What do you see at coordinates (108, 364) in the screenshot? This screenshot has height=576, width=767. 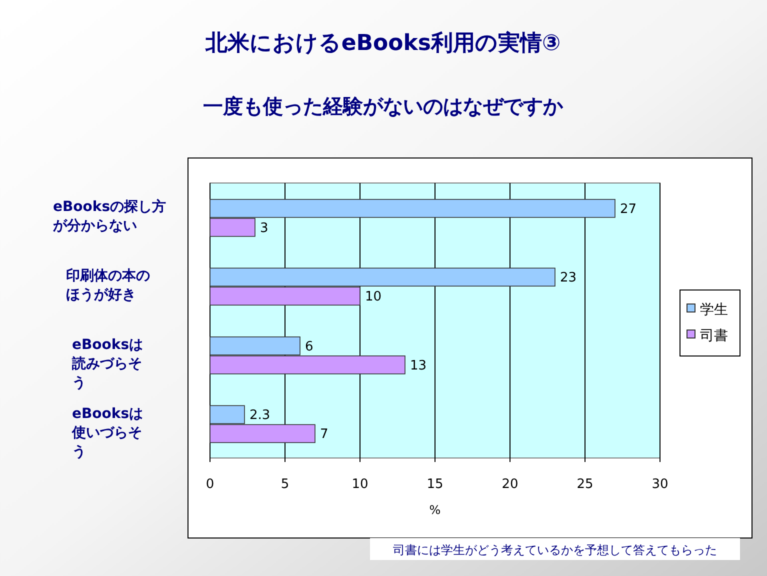 I see `y-tick-label: eBooksは読みづらそう` at bounding box center [108, 364].